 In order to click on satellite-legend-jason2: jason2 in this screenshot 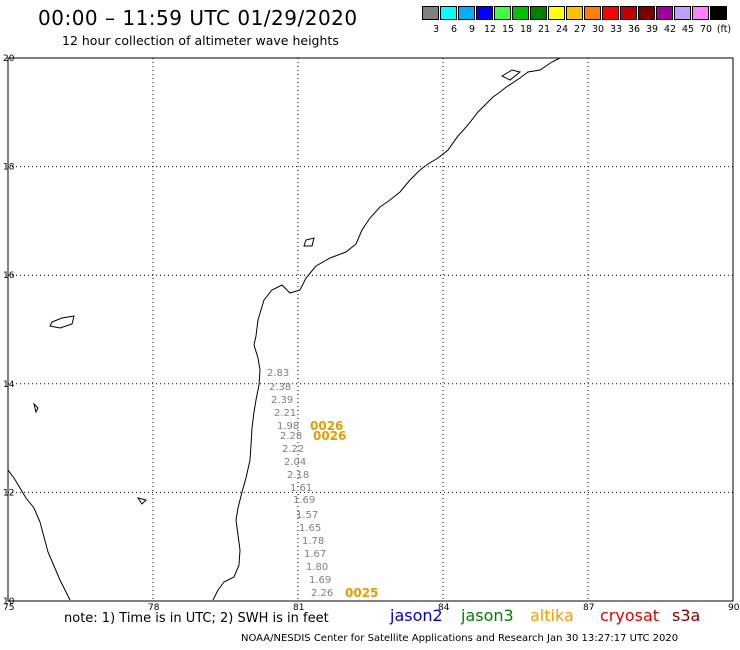, I will do `click(416, 615)`.